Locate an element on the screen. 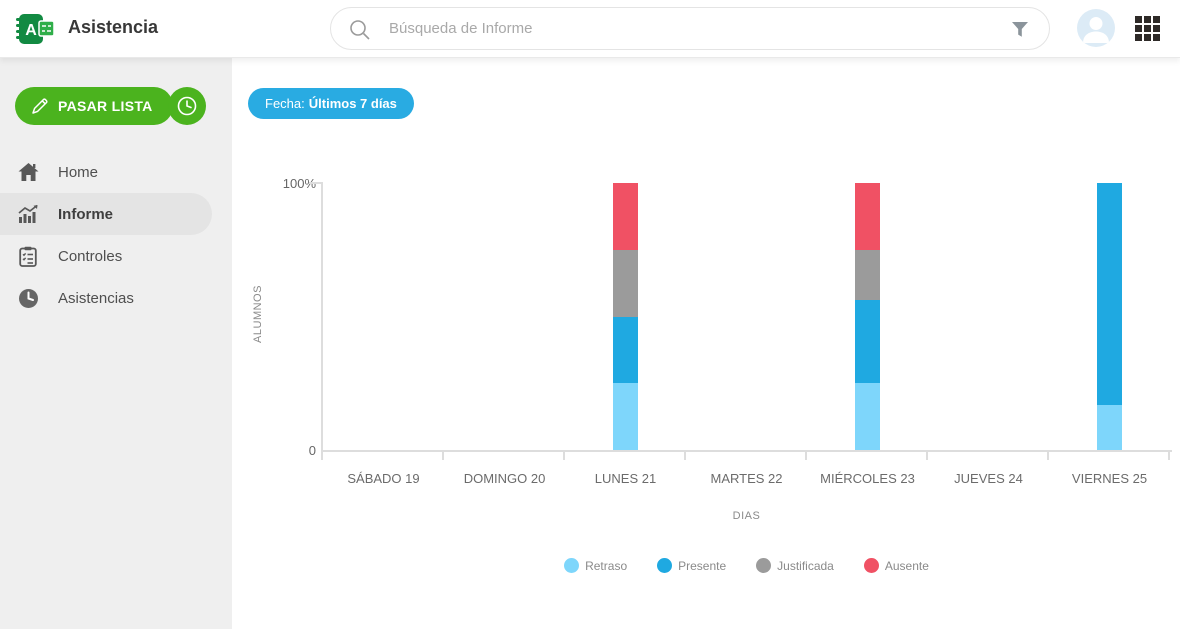  sidebar-item-informe: Informe is located at coordinates (106, 214).